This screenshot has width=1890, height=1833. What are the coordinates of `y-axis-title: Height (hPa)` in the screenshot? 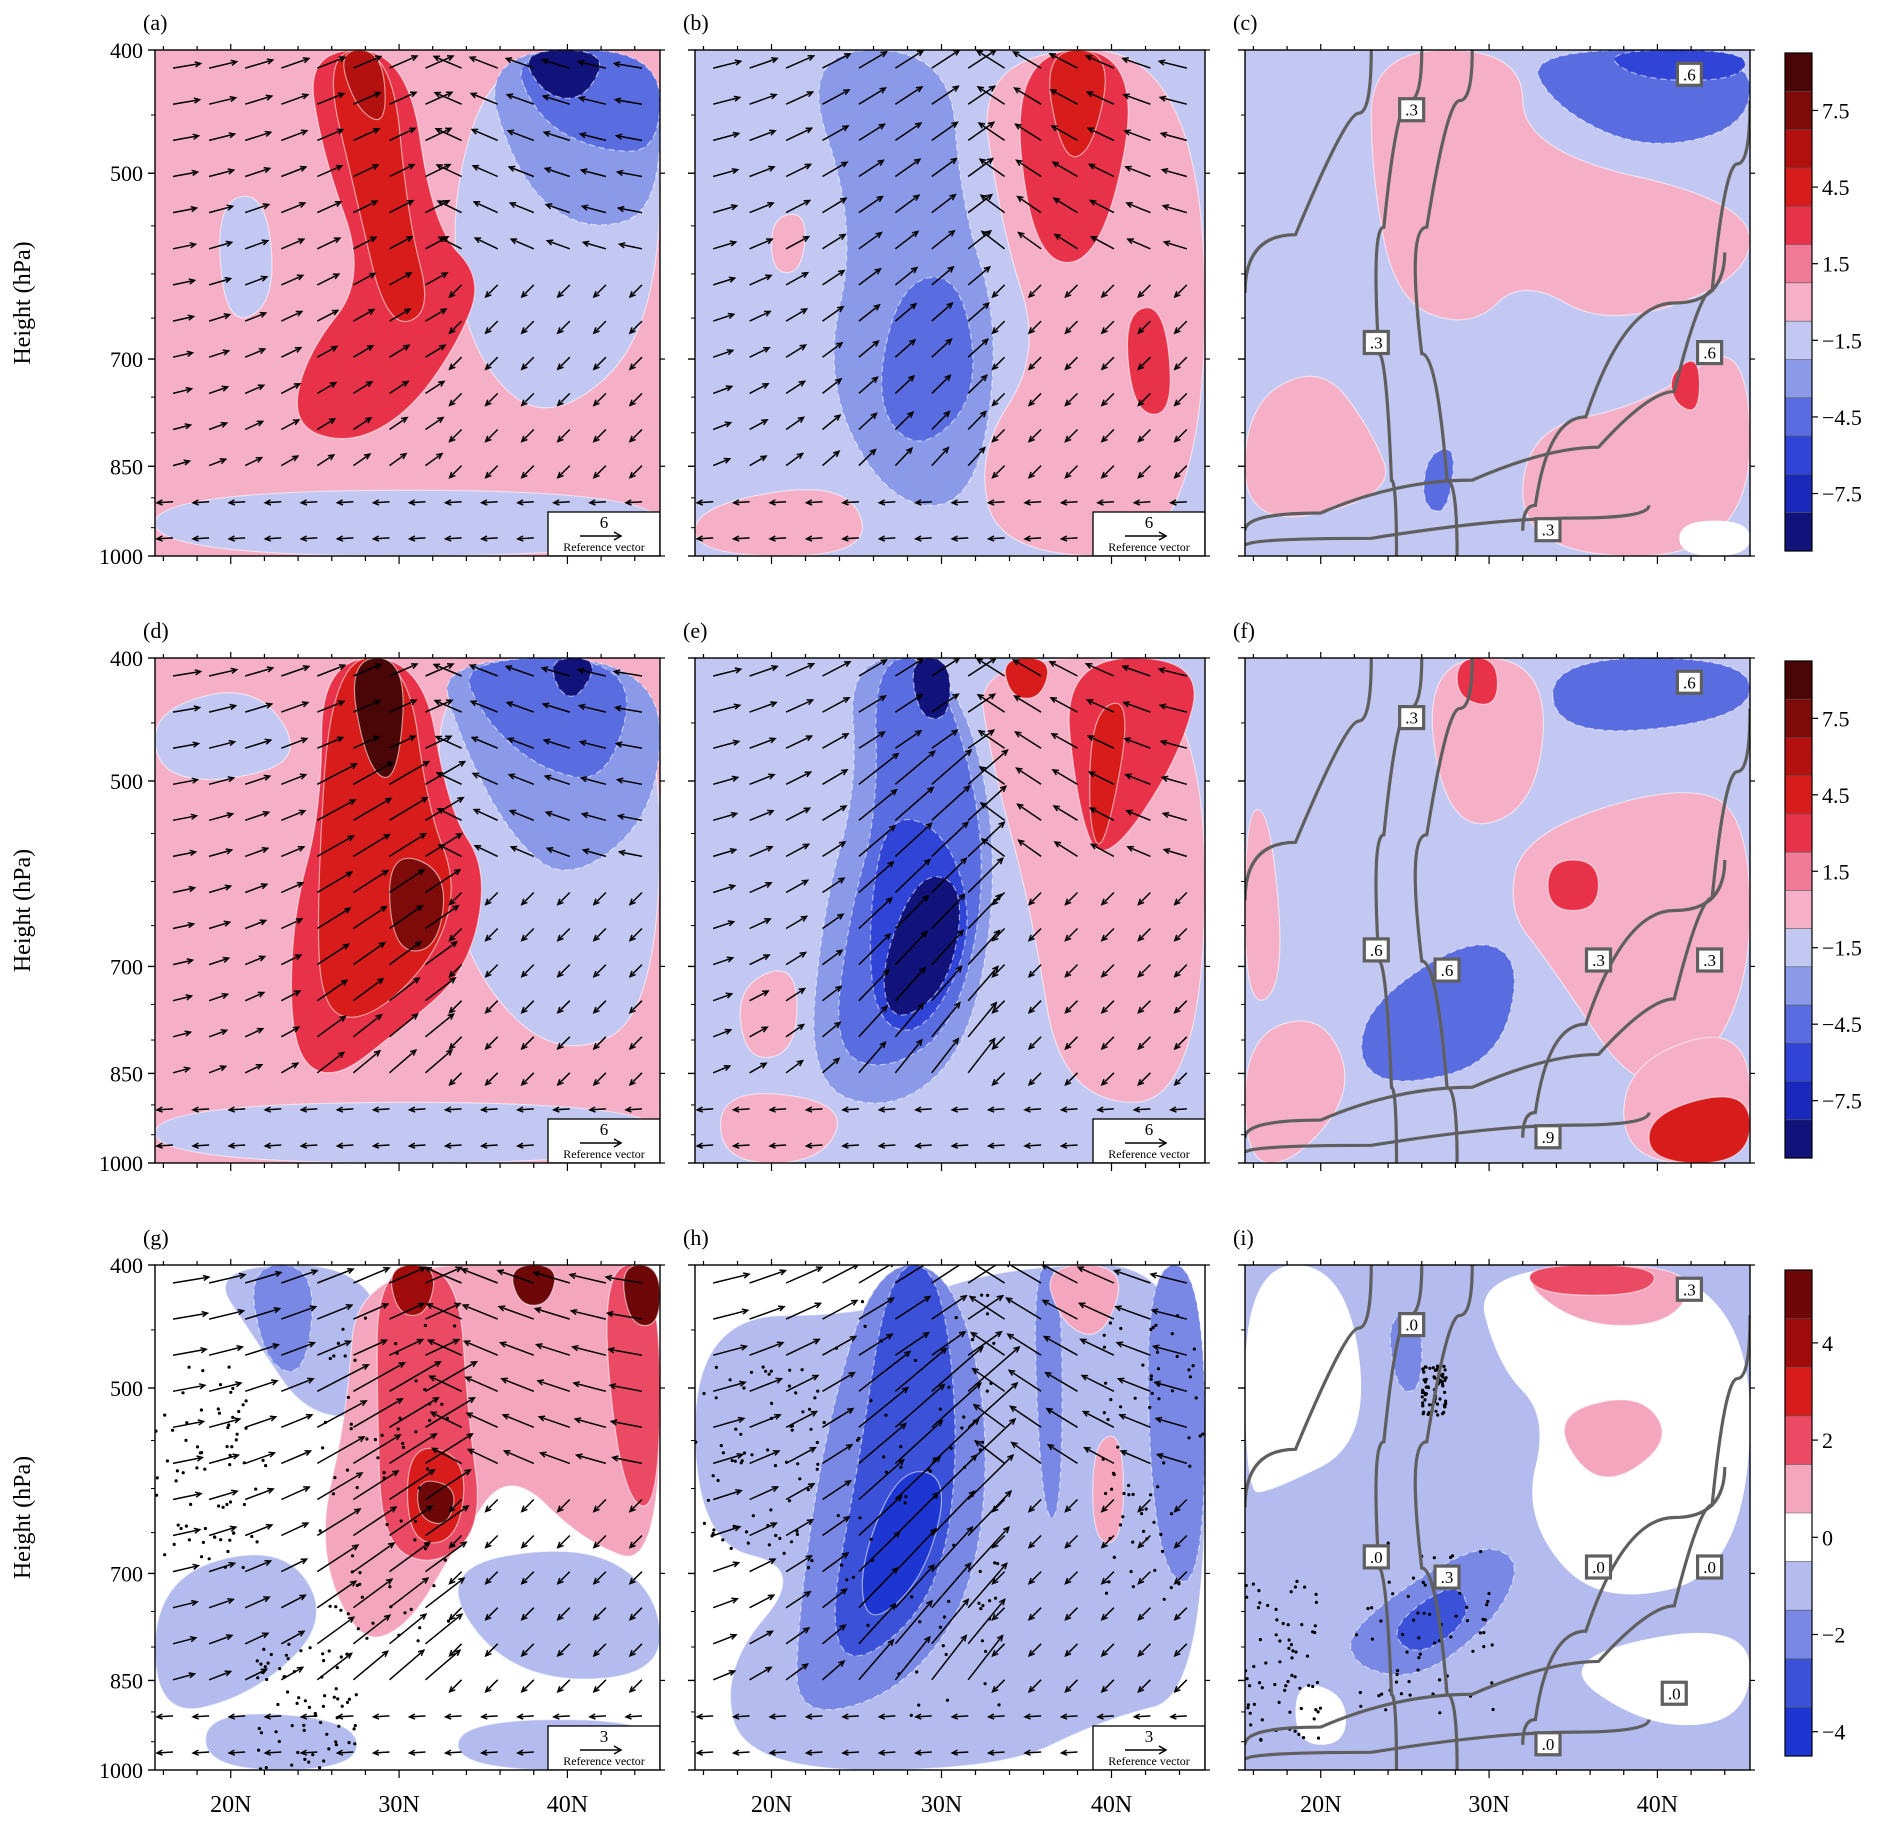 It's located at (23, 302).